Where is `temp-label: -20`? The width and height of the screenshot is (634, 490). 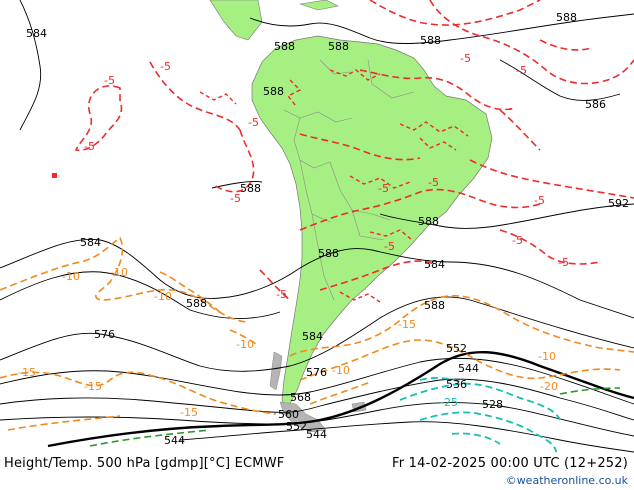 temp-label: -20 is located at coordinates (549, 386).